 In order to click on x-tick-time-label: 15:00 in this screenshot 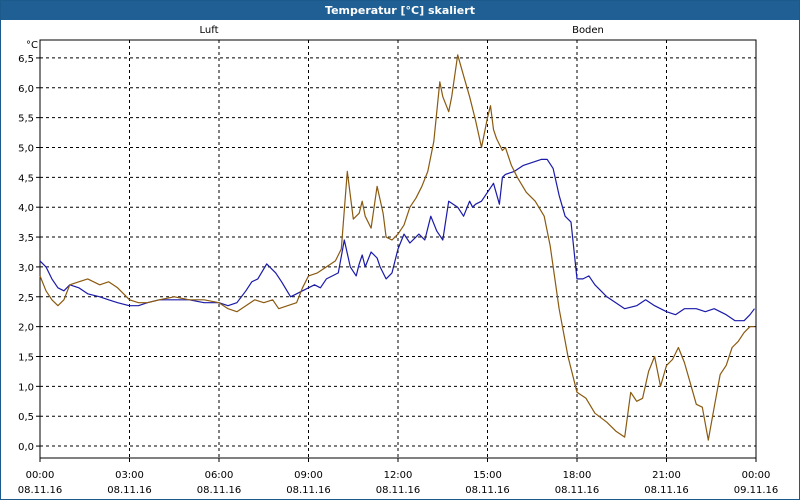, I will do `click(487, 475)`.